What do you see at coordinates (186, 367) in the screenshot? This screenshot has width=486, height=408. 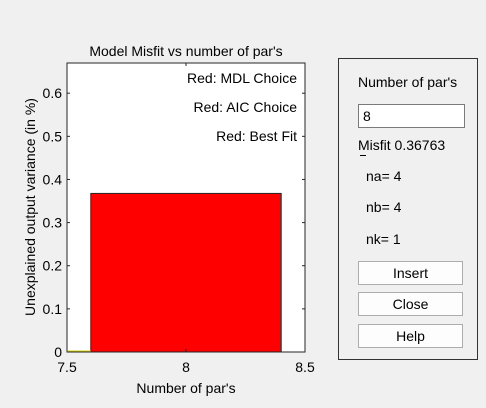 I see `x-tick-label-1: 8` at bounding box center [186, 367].